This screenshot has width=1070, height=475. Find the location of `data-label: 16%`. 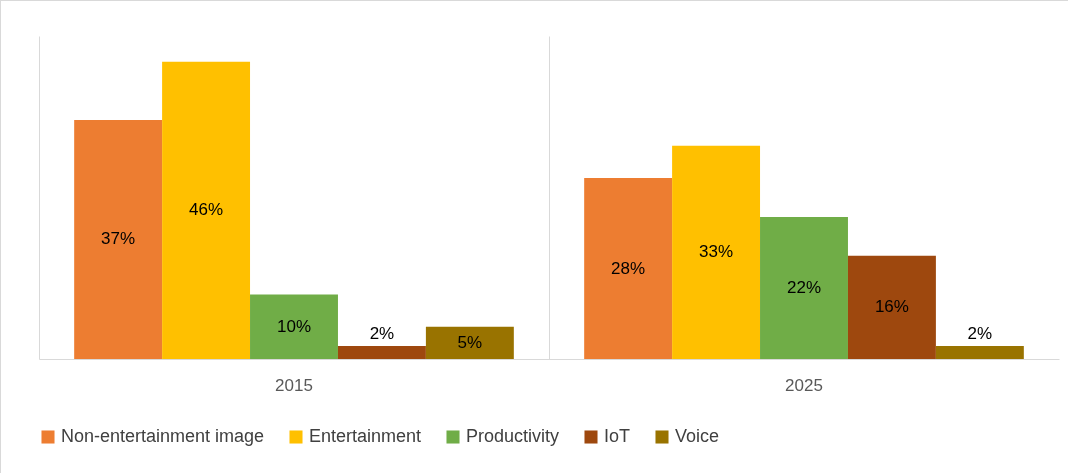

data-label: 16% is located at coordinates (891, 307).